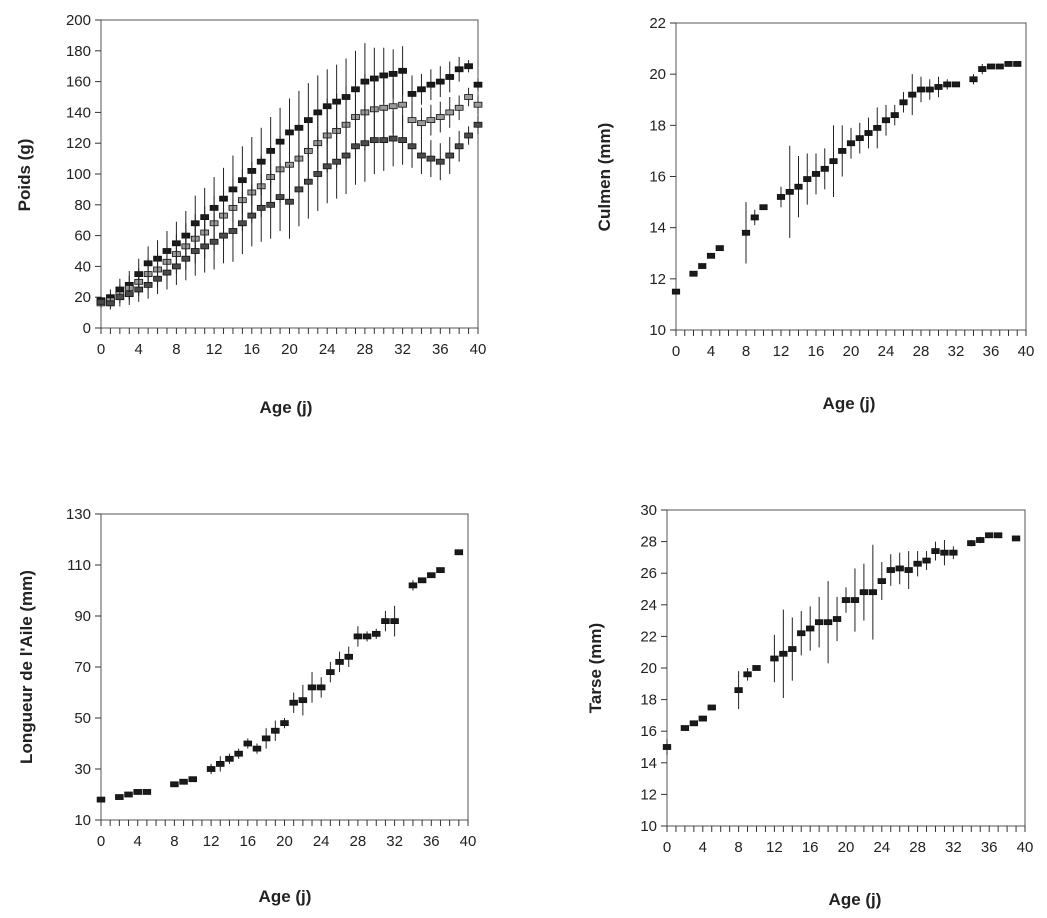  What do you see at coordinates (78, 143) in the screenshot?
I see `y-tick-label: 120` at bounding box center [78, 143].